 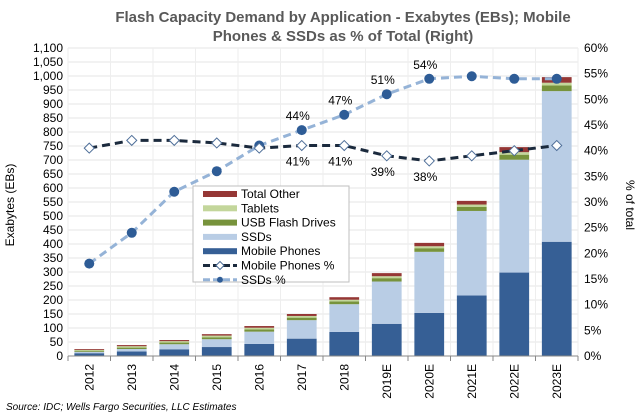 What do you see at coordinates (10, 205) in the screenshot?
I see `y-axis-label: Exabytes (EBs)` at bounding box center [10, 205].